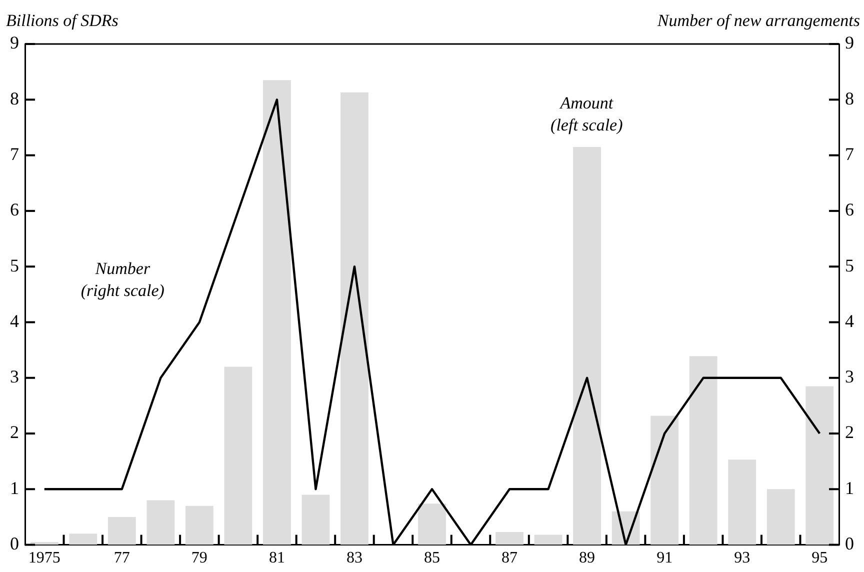 The height and width of the screenshot is (572, 864). What do you see at coordinates (849, 376) in the screenshot?
I see `y2-tick-label: 3` at bounding box center [849, 376].